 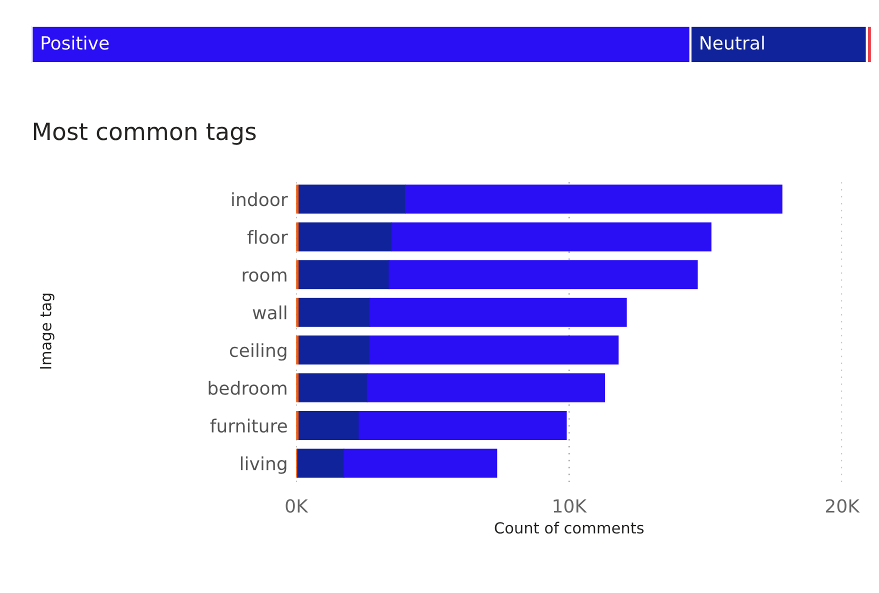 I want to click on chart-title: Most common tags, so click(x=145, y=133).